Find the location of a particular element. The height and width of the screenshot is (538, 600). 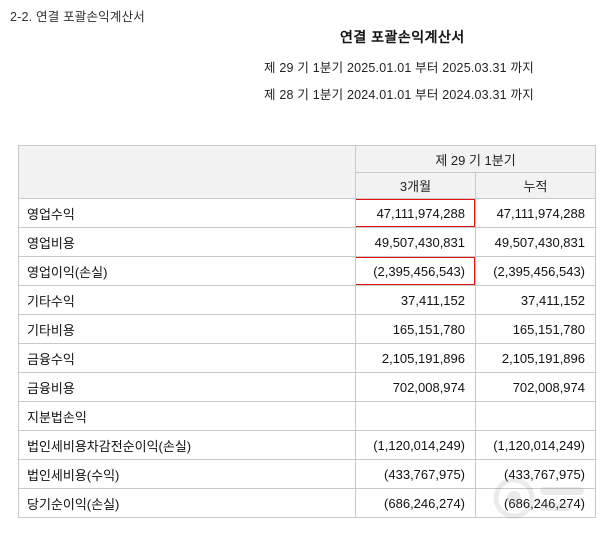

row-label: 기타수익 is located at coordinates (187, 300).